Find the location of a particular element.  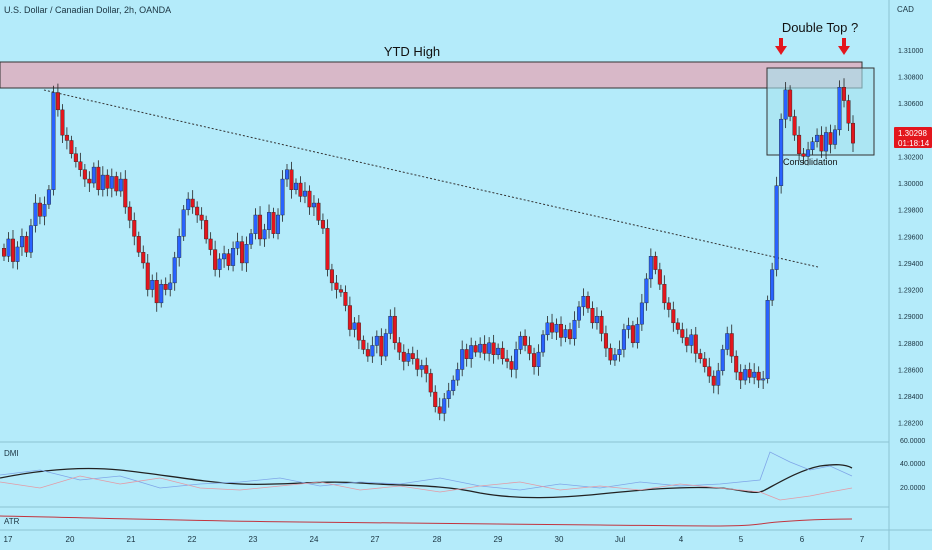

chart-title: U.S. Dollar / Canadian Dollar, 2h, OANDA is located at coordinates (87, 10).